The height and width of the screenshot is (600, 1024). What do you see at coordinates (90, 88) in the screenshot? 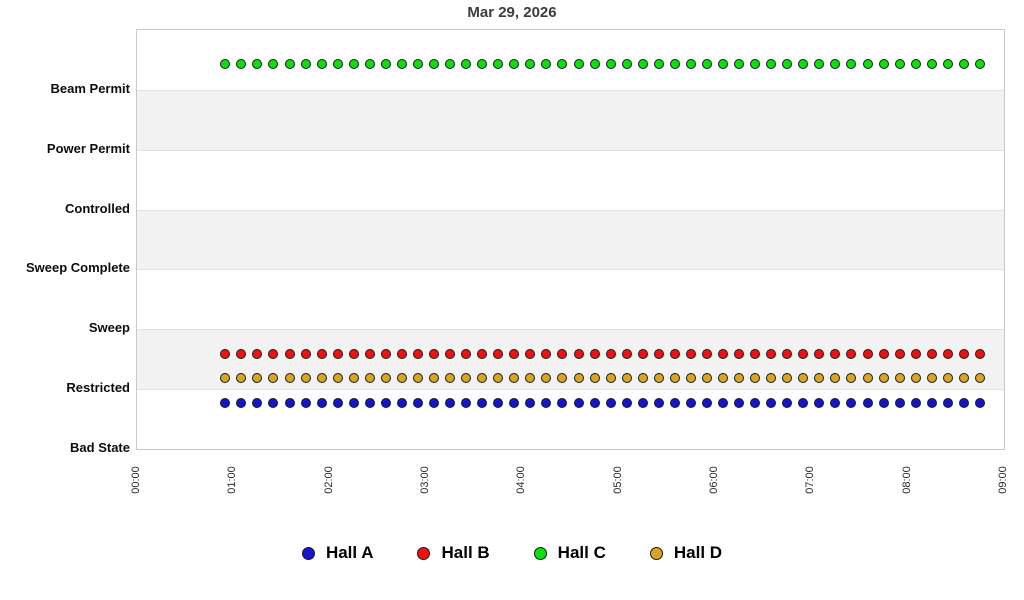
I see `y-axis-label: Beam Permit` at bounding box center [90, 88].